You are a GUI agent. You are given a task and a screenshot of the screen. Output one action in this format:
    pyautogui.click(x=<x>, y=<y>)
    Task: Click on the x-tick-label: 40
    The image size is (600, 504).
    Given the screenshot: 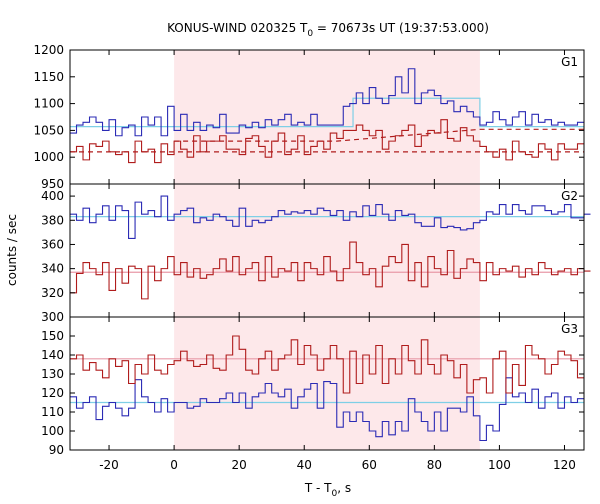 What is the action you would take?
    pyautogui.click(x=304, y=465)
    